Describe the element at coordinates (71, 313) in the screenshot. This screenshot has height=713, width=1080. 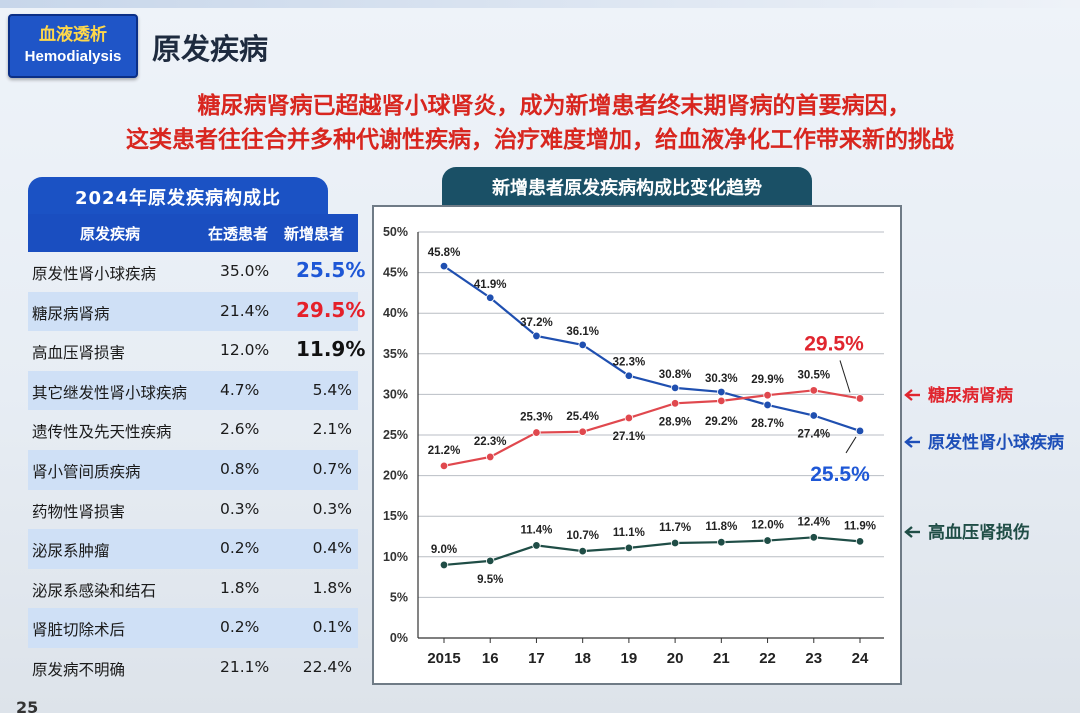
I see `row-disease-name: 糖尿病肾病` at that location.